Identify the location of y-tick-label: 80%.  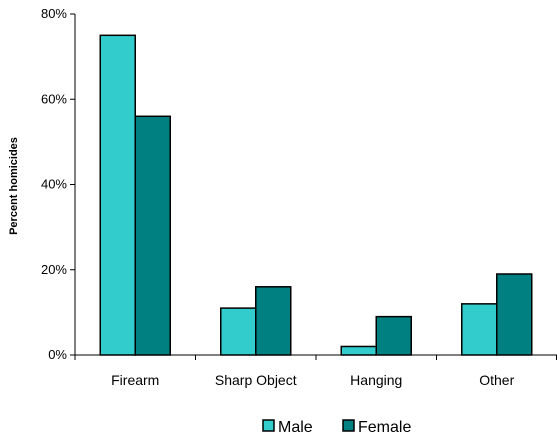
(54, 13).